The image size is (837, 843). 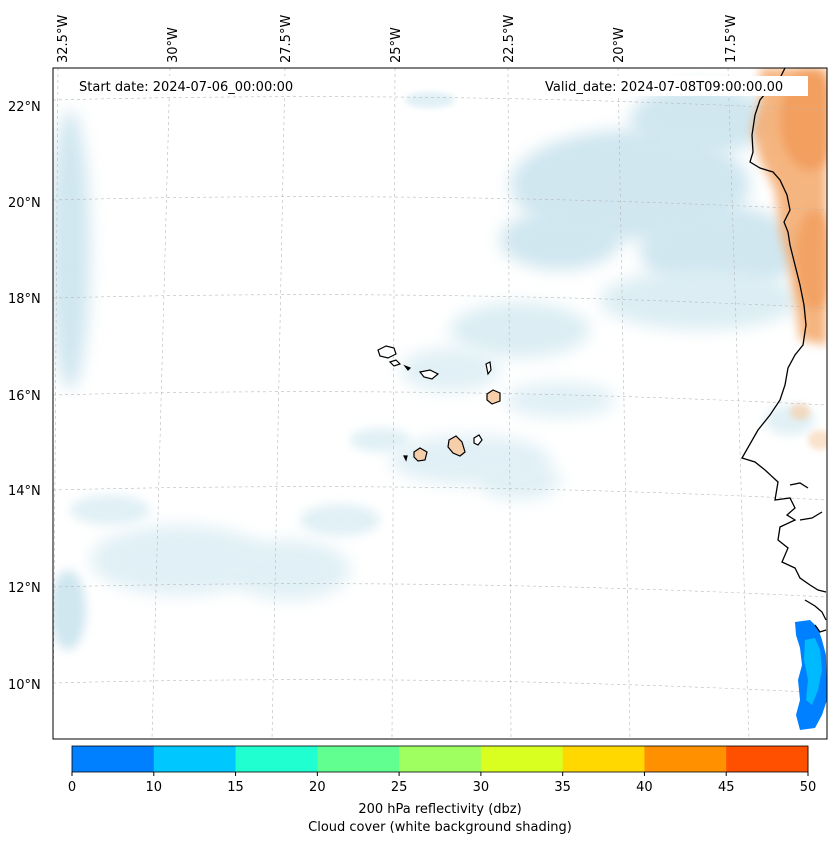 I want to click on colorbar-border, so click(x=440, y=759).